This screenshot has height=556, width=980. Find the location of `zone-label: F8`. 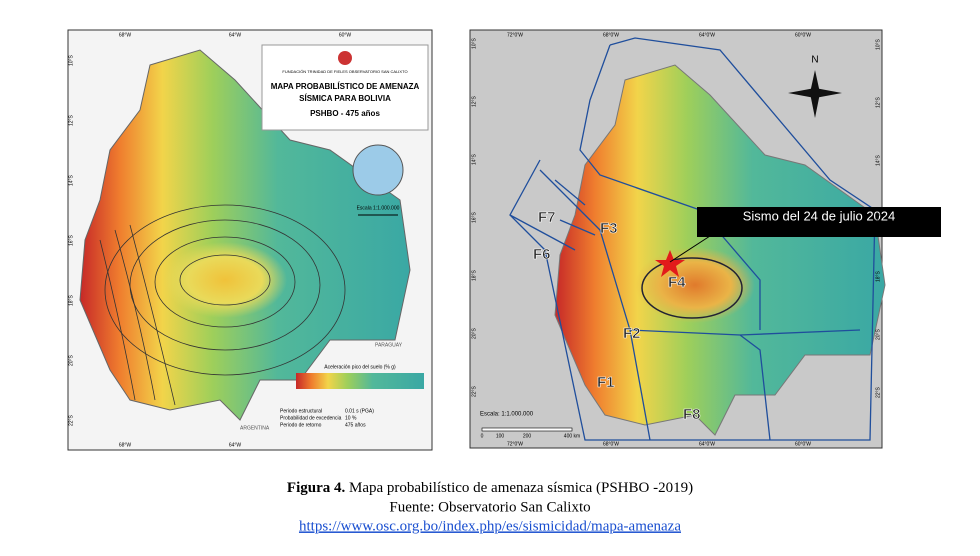

zone-label: F8 is located at coordinates (692, 414).